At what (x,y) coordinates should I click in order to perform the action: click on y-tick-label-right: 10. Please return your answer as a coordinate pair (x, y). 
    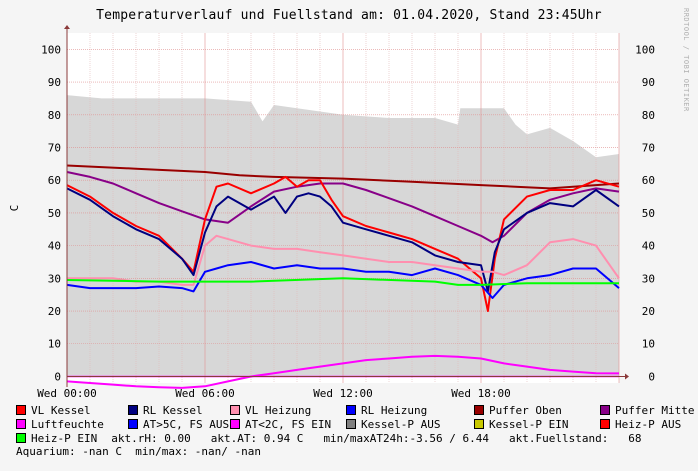
    Looking at the image, I should click on (648, 344).